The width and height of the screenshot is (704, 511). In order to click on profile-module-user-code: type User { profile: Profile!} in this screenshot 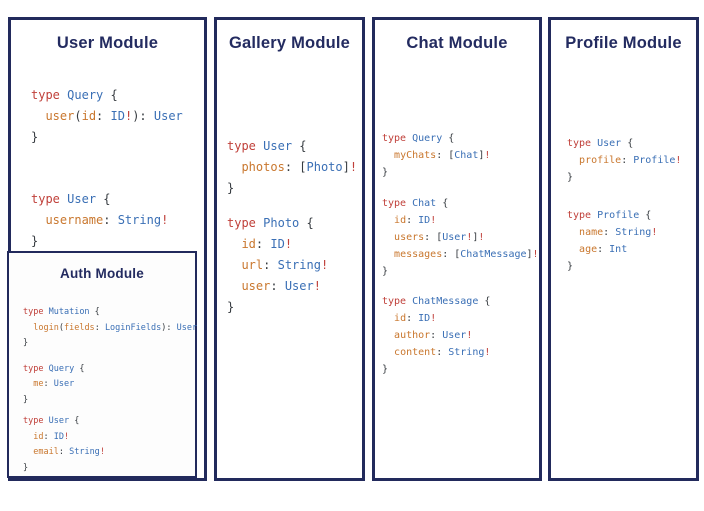, I will do `click(623, 160)`.